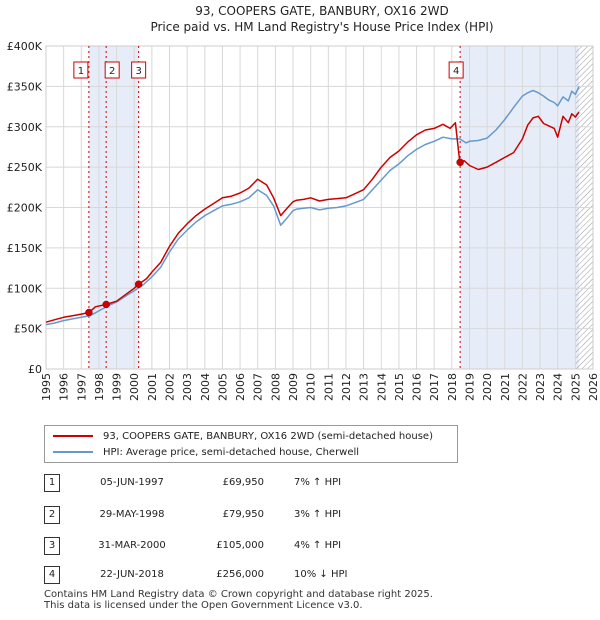 The height and width of the screenshot is (620, 600). I want to click on y-tick-label: £100K, so click(25, 288).